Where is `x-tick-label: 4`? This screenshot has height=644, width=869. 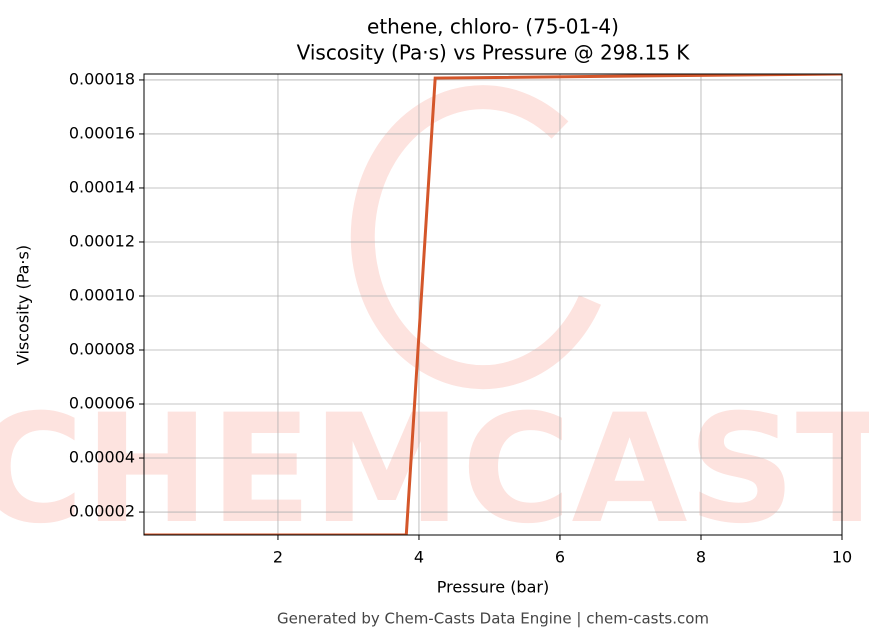
x-tick-label: 4 is located at coordinates (419, 557).